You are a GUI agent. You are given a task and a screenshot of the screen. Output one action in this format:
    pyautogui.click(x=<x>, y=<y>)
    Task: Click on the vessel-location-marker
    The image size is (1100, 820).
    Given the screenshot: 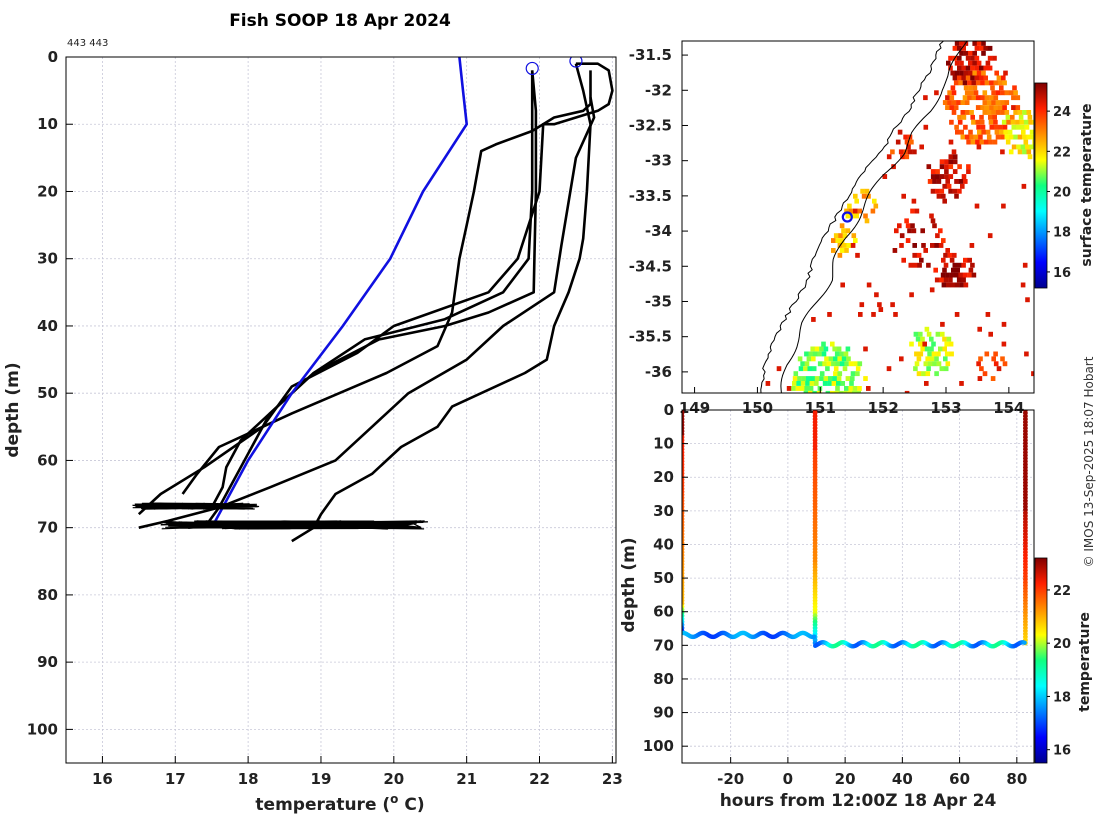 What is the action you would take?
    pyautogui.click(x=847, y=217)
    